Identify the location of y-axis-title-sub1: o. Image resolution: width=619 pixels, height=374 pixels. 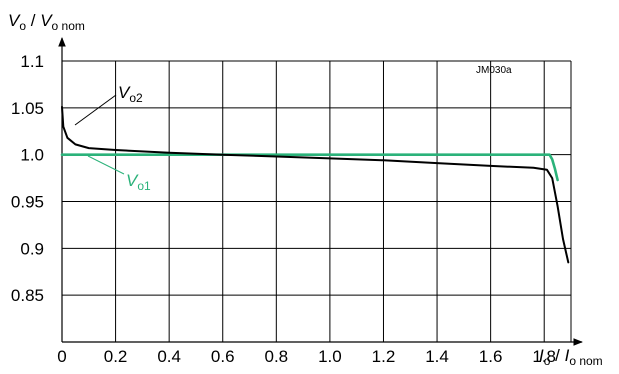
(22, 26).